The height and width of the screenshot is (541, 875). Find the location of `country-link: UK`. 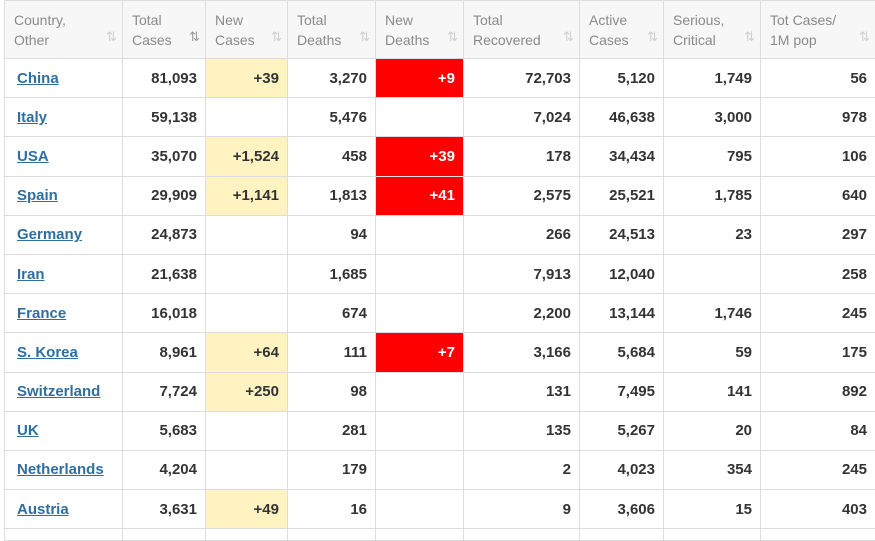

country-link: UK is located at coordinates (28, 430).